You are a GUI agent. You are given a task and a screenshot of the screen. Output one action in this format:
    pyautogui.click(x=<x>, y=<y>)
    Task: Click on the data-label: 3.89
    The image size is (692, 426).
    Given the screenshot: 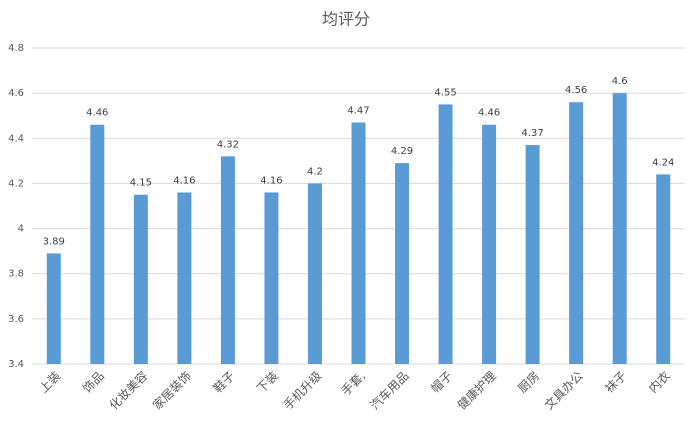 What is the action you would take?
    pyautogui.click(x=54, y=241)
    